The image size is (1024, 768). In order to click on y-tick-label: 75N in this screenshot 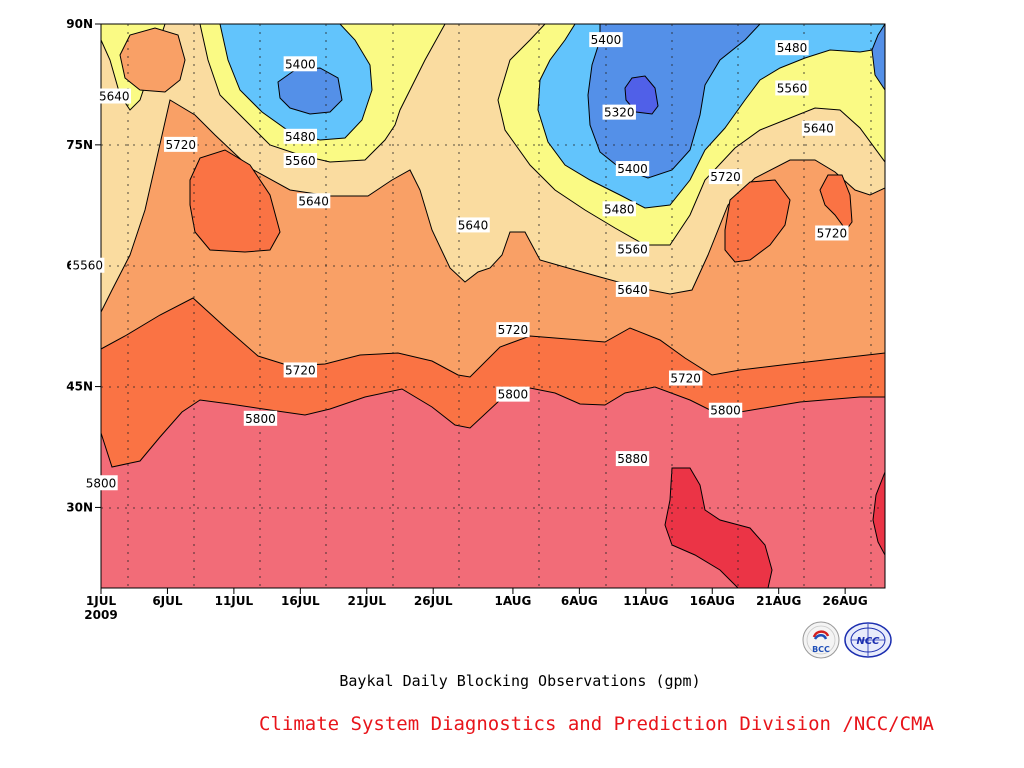, I will do `click(79, 145)`.